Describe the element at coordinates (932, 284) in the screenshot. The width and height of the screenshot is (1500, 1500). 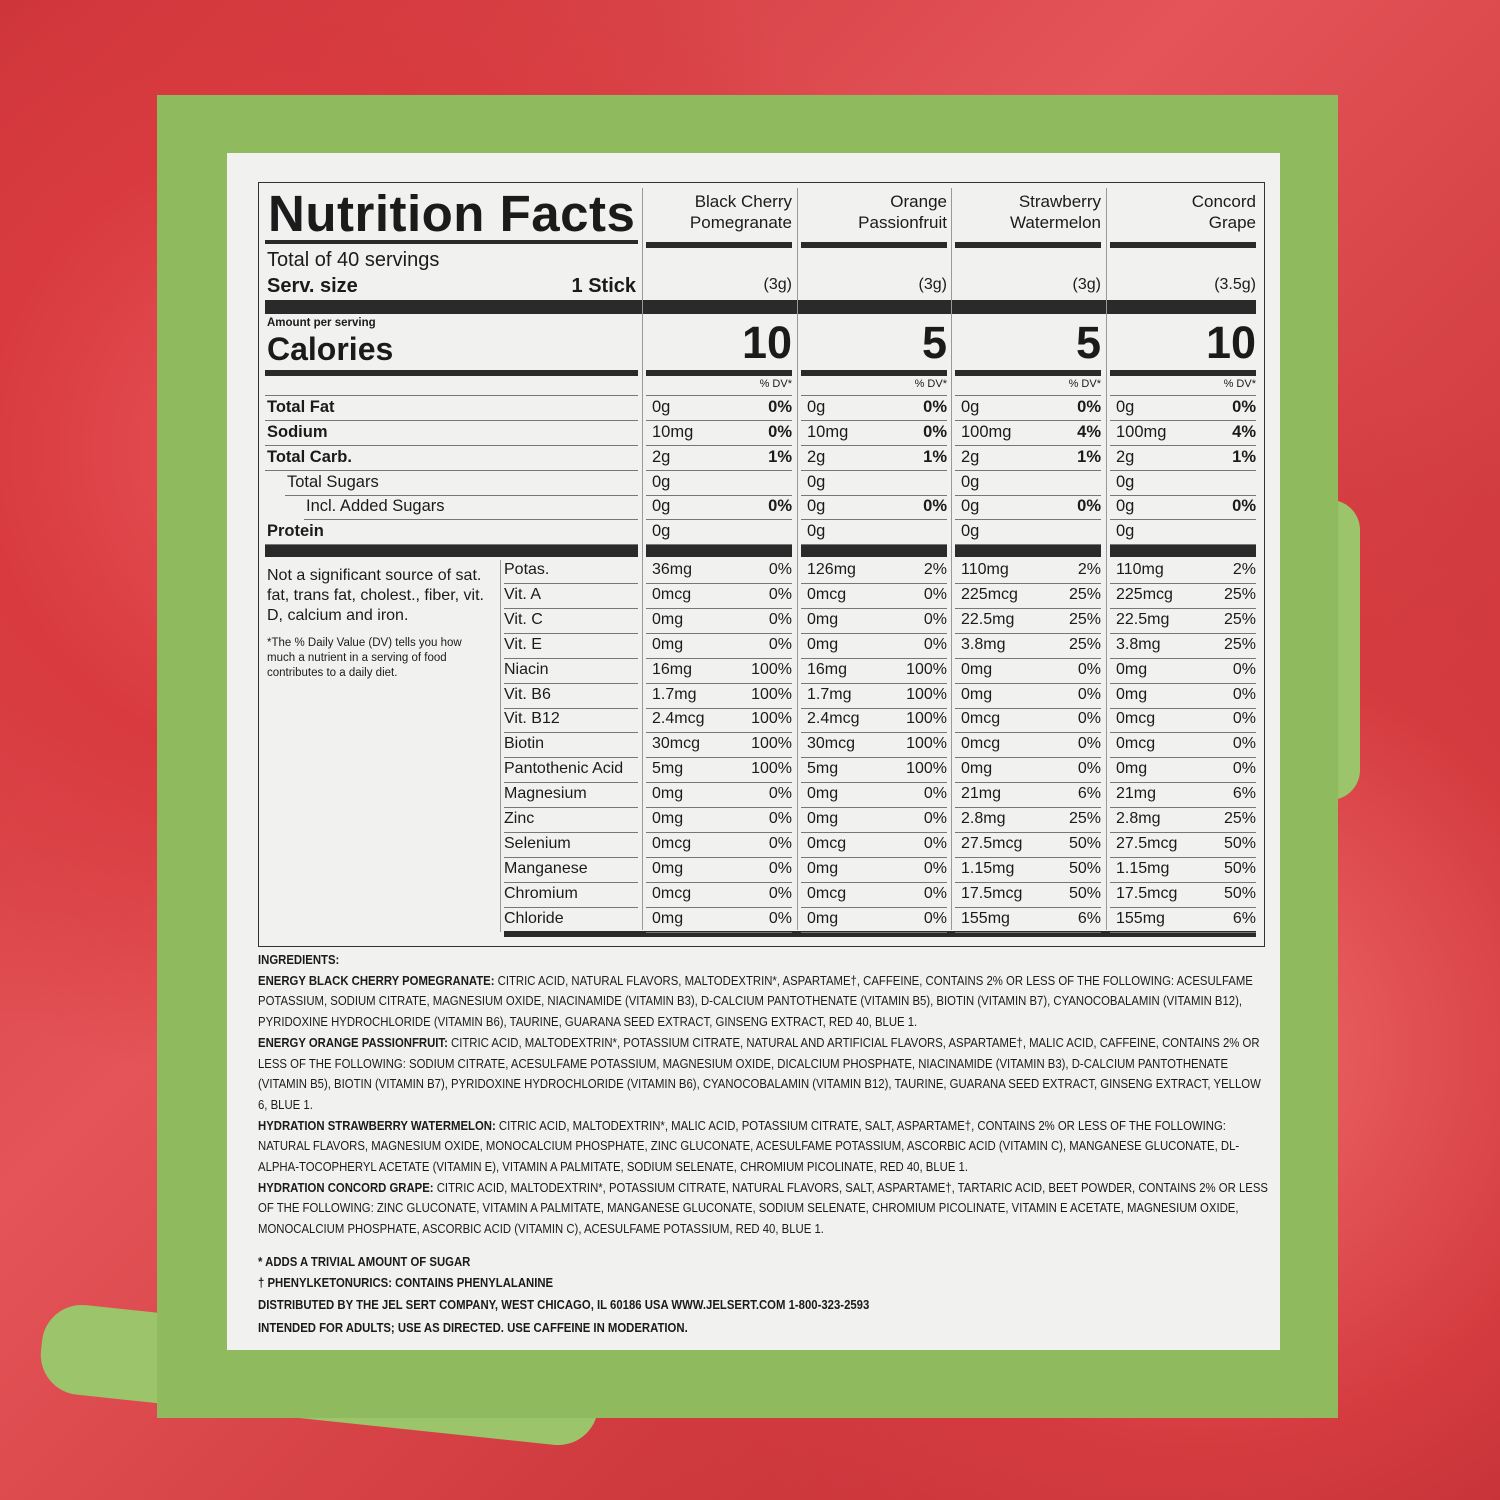
I see `serving-weight: (3g)` at that location.